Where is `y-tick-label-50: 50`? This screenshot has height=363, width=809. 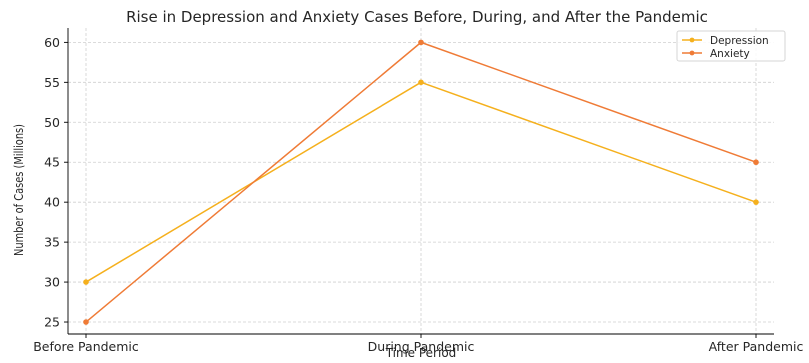
y-tick-label-50: 50 is located at coordinates (52, 122).